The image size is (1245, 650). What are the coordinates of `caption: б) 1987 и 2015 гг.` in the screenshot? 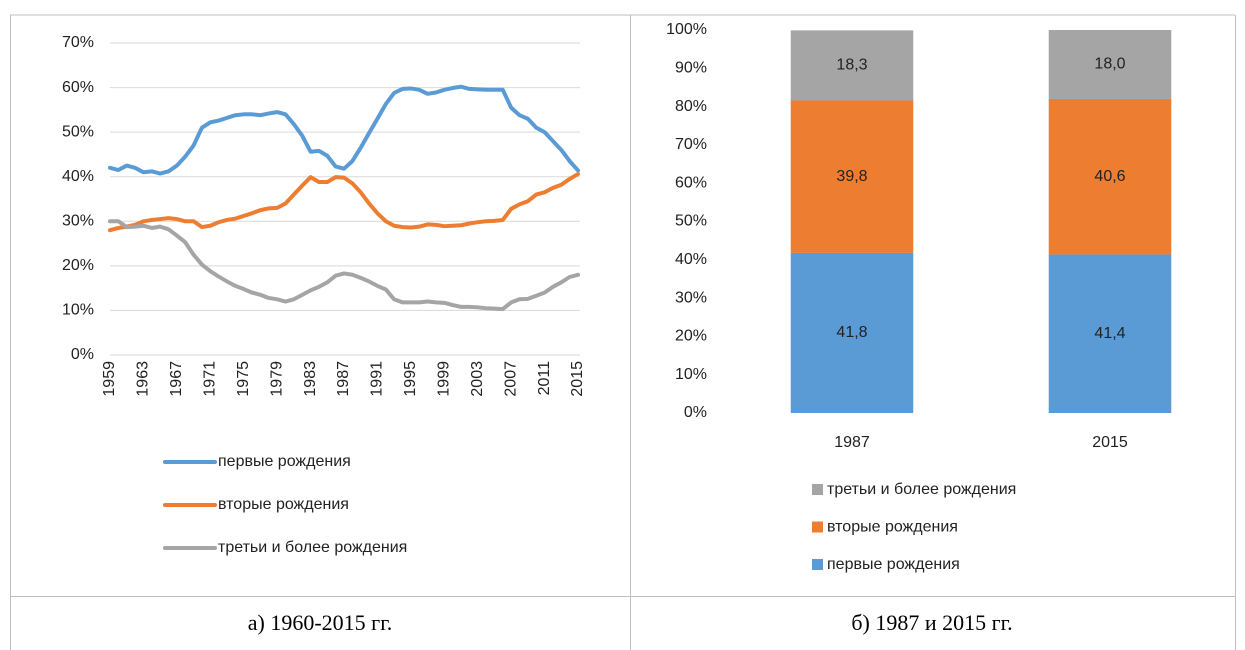 It's located at (931, 622).